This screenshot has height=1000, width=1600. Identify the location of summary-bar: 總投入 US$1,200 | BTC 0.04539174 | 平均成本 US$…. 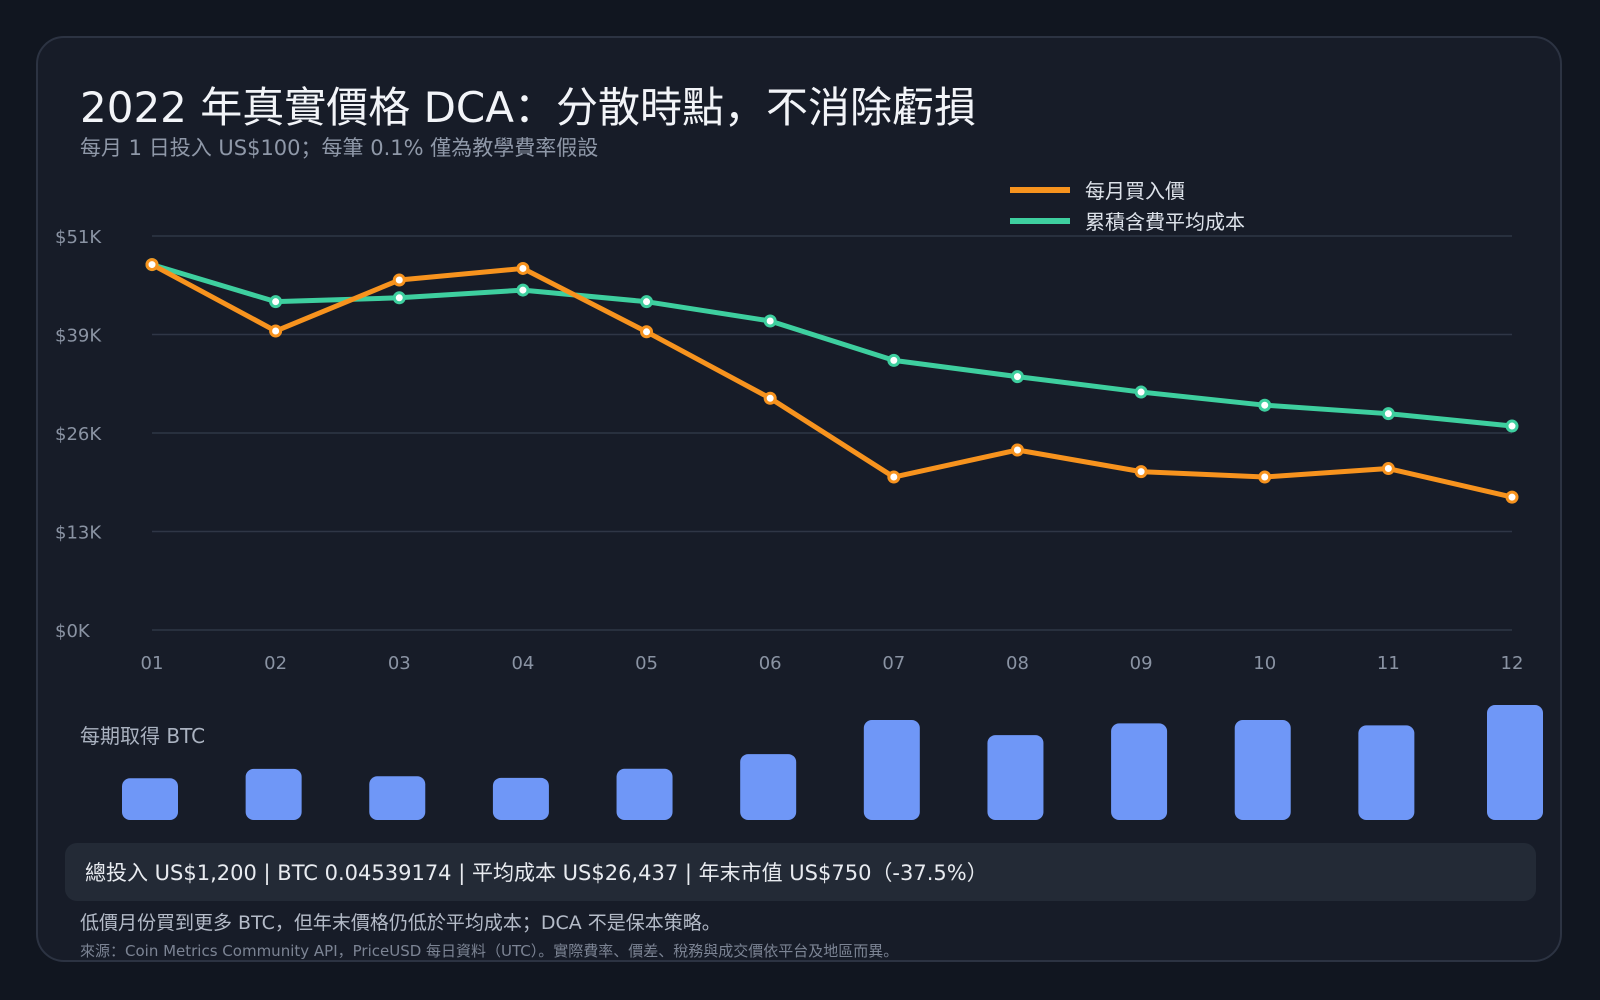
(800, 872).